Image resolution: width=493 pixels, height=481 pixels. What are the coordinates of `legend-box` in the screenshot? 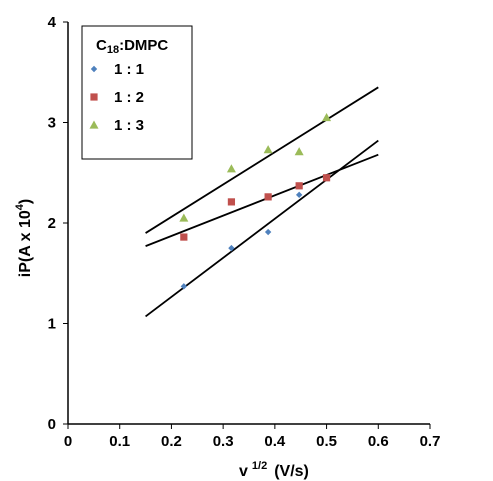 It's located at (137, 92).